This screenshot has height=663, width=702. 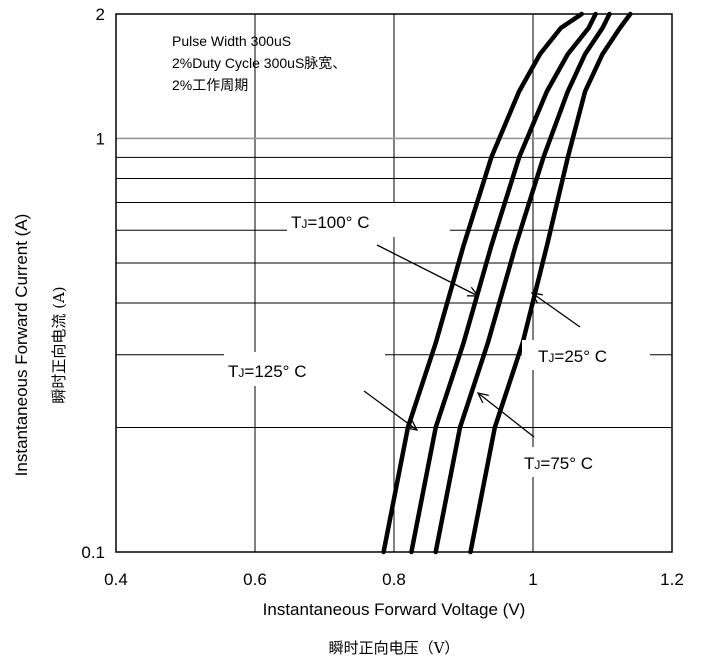 What do you see at coordinates (231, 41) in the screenshot?
I see `note-line-1: Pulse Width 300uS` at bounding box center [231, 41].